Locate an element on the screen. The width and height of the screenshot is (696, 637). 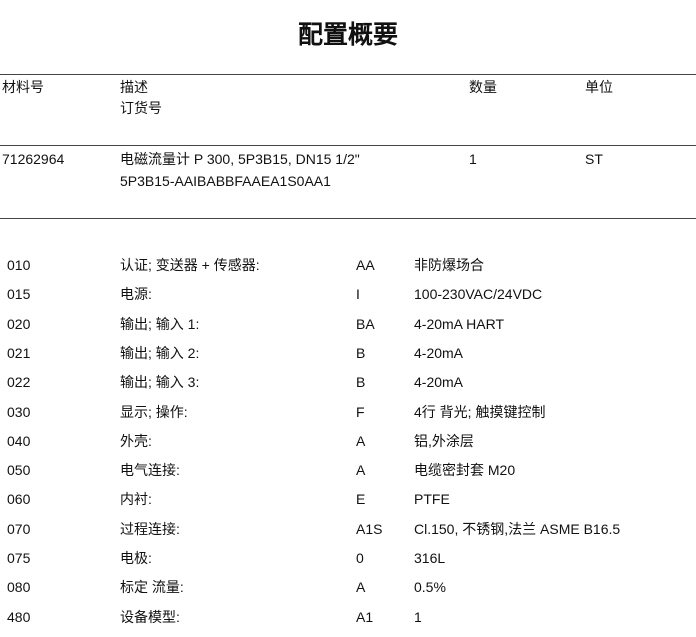
config-position: 040 is located at coordinates (19, 440).